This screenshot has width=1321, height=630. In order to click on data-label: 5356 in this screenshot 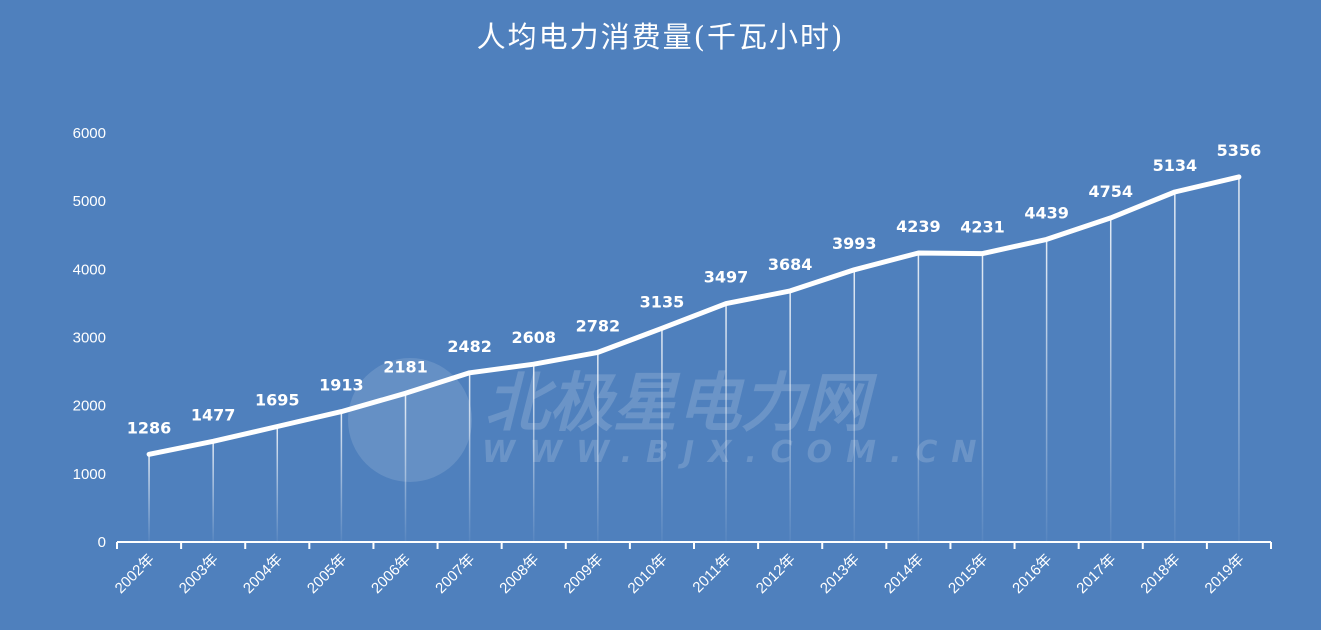, I will do `click(1239, 150)`.